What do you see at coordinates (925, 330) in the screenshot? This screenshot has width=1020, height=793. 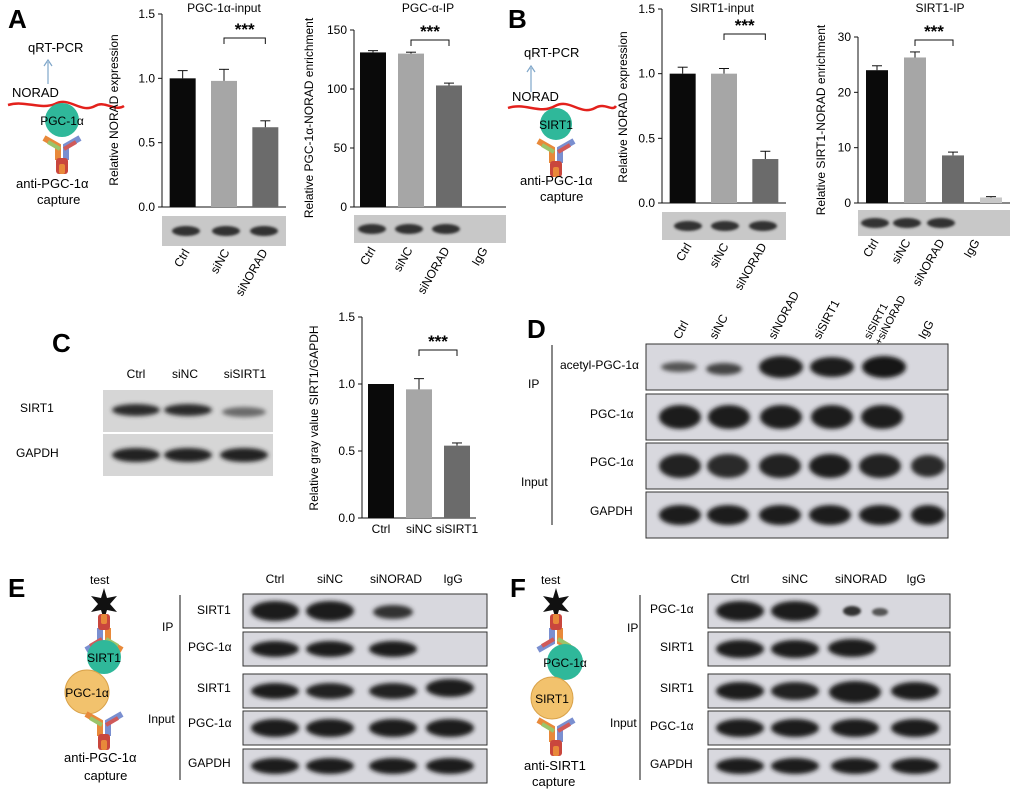 I see `lane-label: IgG` at bounding box center [925, 330].